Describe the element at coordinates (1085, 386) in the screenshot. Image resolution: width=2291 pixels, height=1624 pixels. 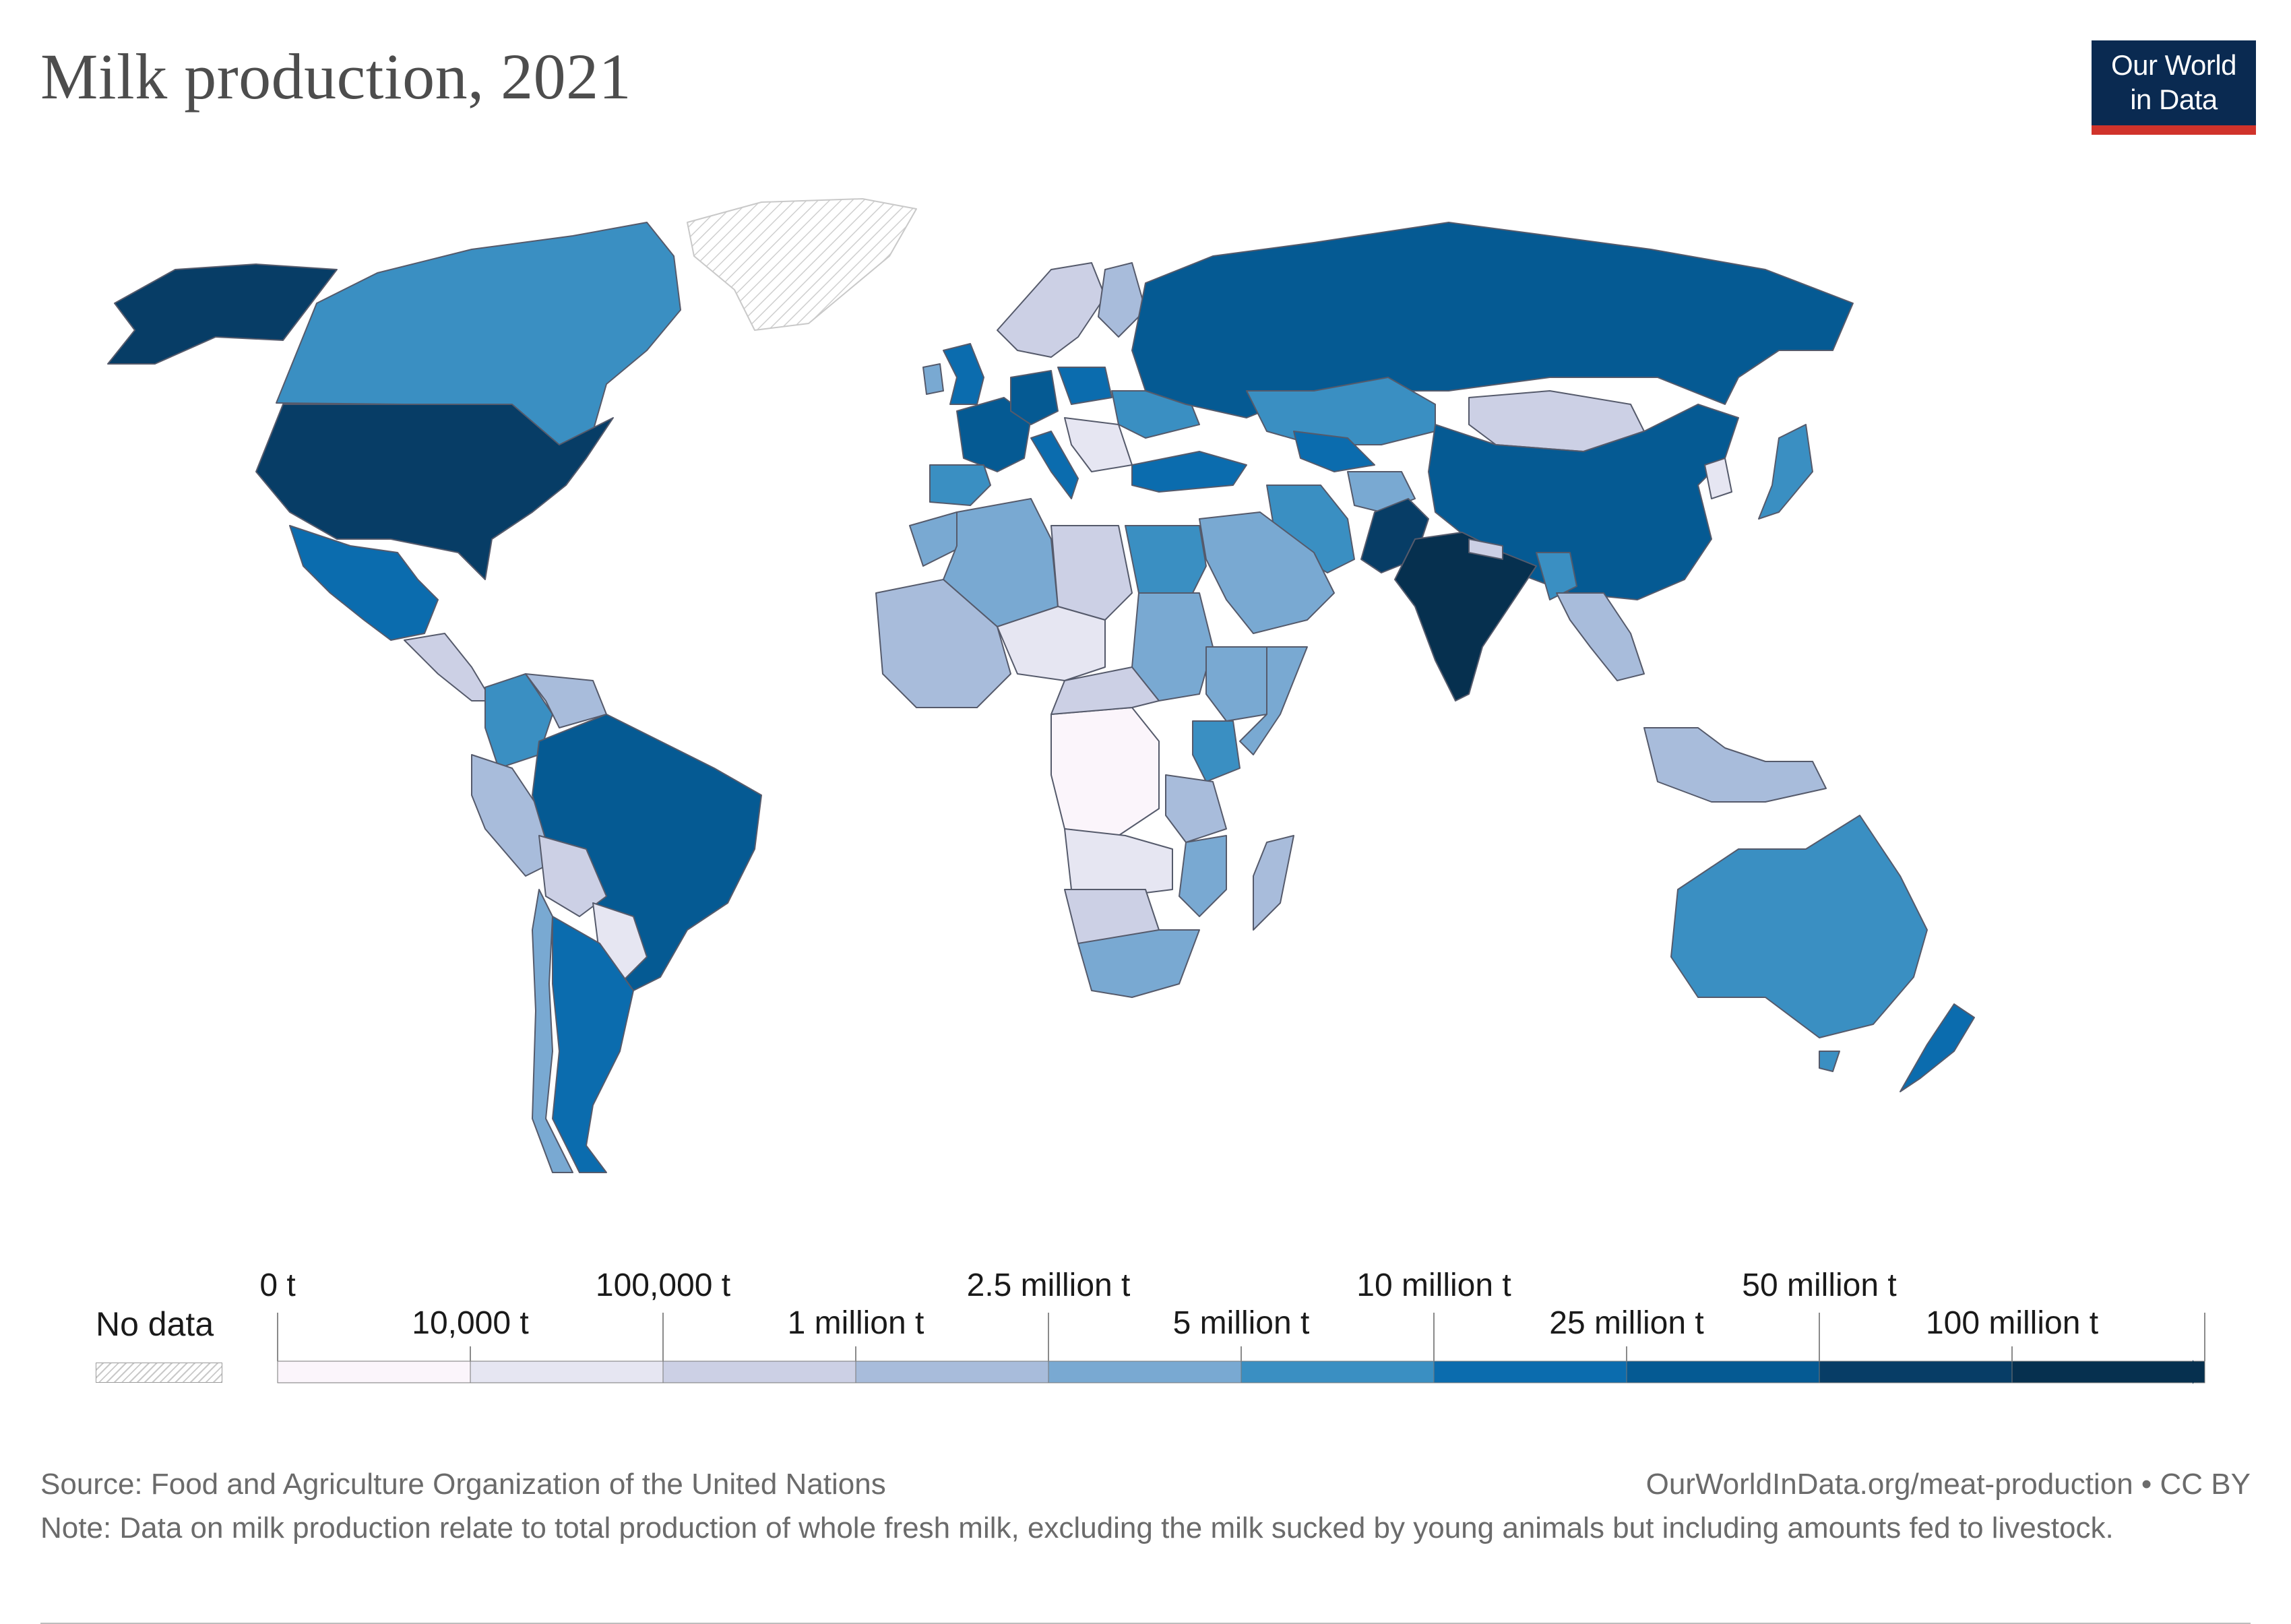
I see `country-poland` at that location.